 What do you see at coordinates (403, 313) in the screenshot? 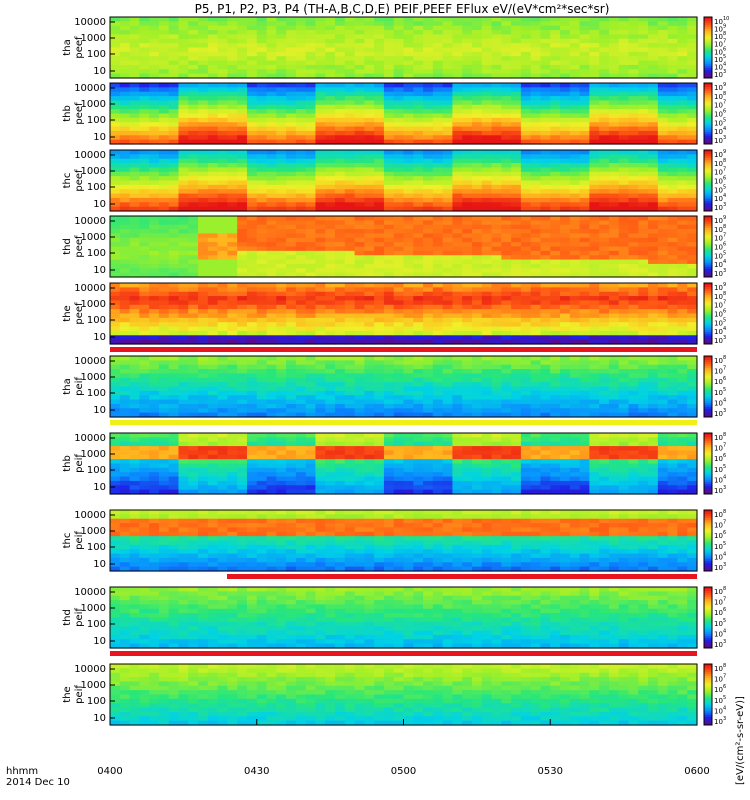
I see `panel-frame` at bounding box center [403, 313].